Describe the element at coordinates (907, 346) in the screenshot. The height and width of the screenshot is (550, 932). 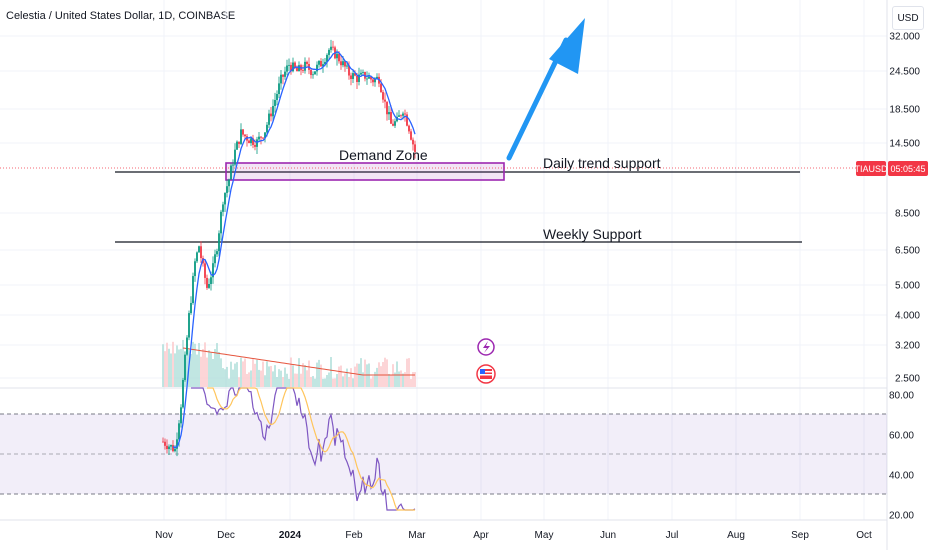
I see `price-tick-label: 3.200` at that location.